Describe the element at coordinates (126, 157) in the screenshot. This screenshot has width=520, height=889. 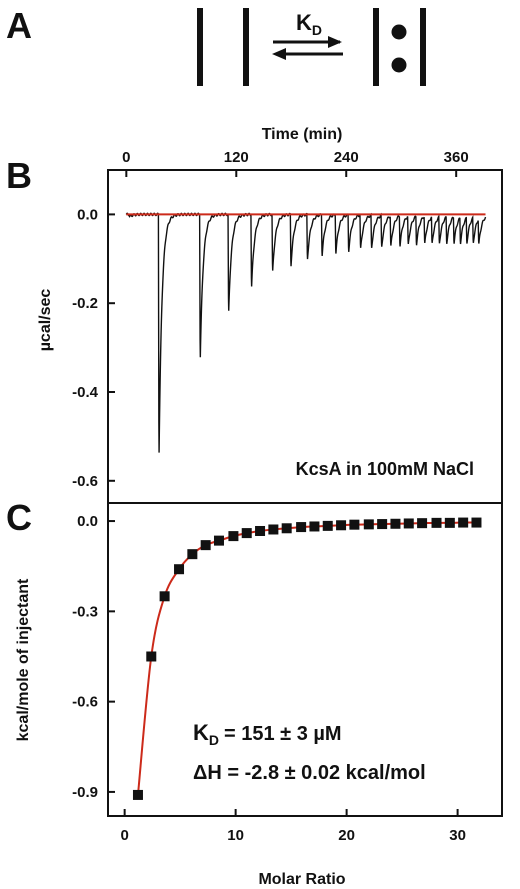
I see `panel-b-x-tick-label: 0` at that location.